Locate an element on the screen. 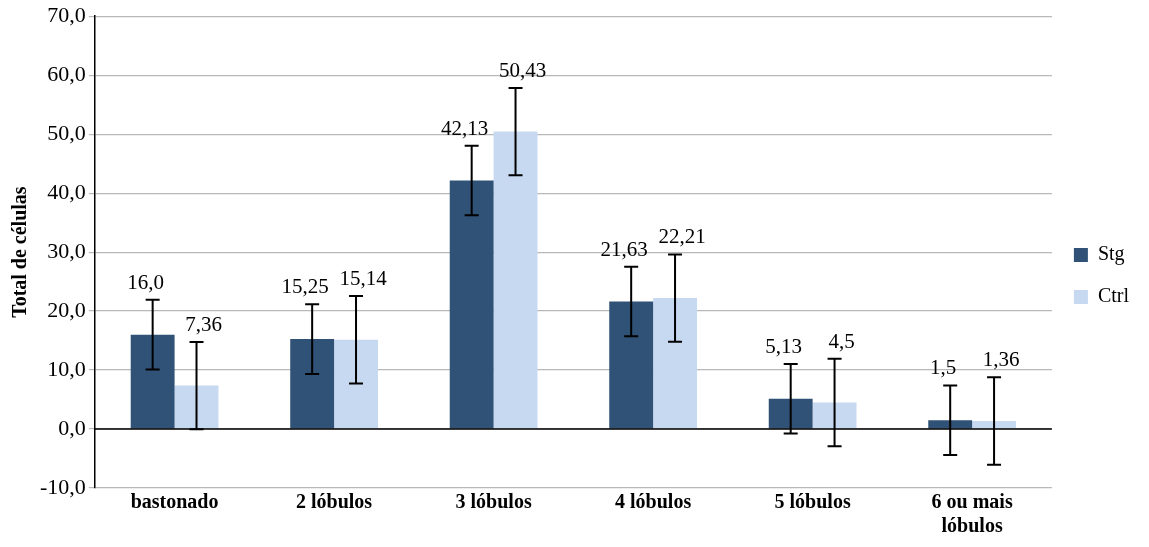  x-tick-label: bastonado is located at coordinates (174, 501).